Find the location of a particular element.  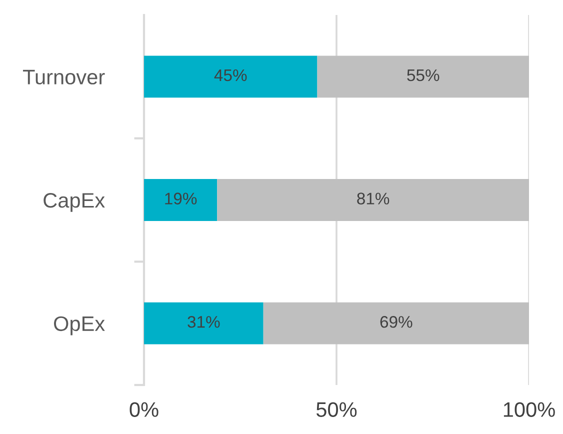

data-label: 31% is located at coordinates (204, 322).